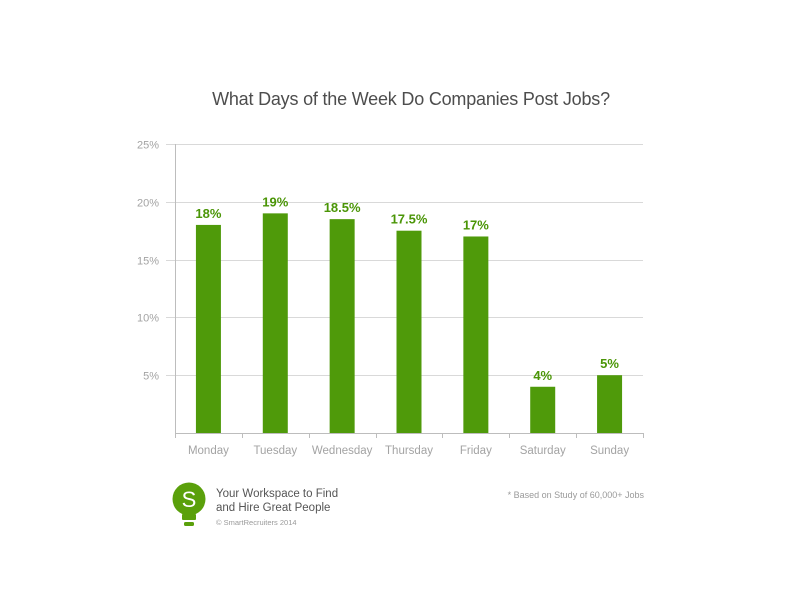  What do you see at coordinates (342, 207) in the screenshot?
I see `data-label: 18.5%` at bounding box center [342, 207].